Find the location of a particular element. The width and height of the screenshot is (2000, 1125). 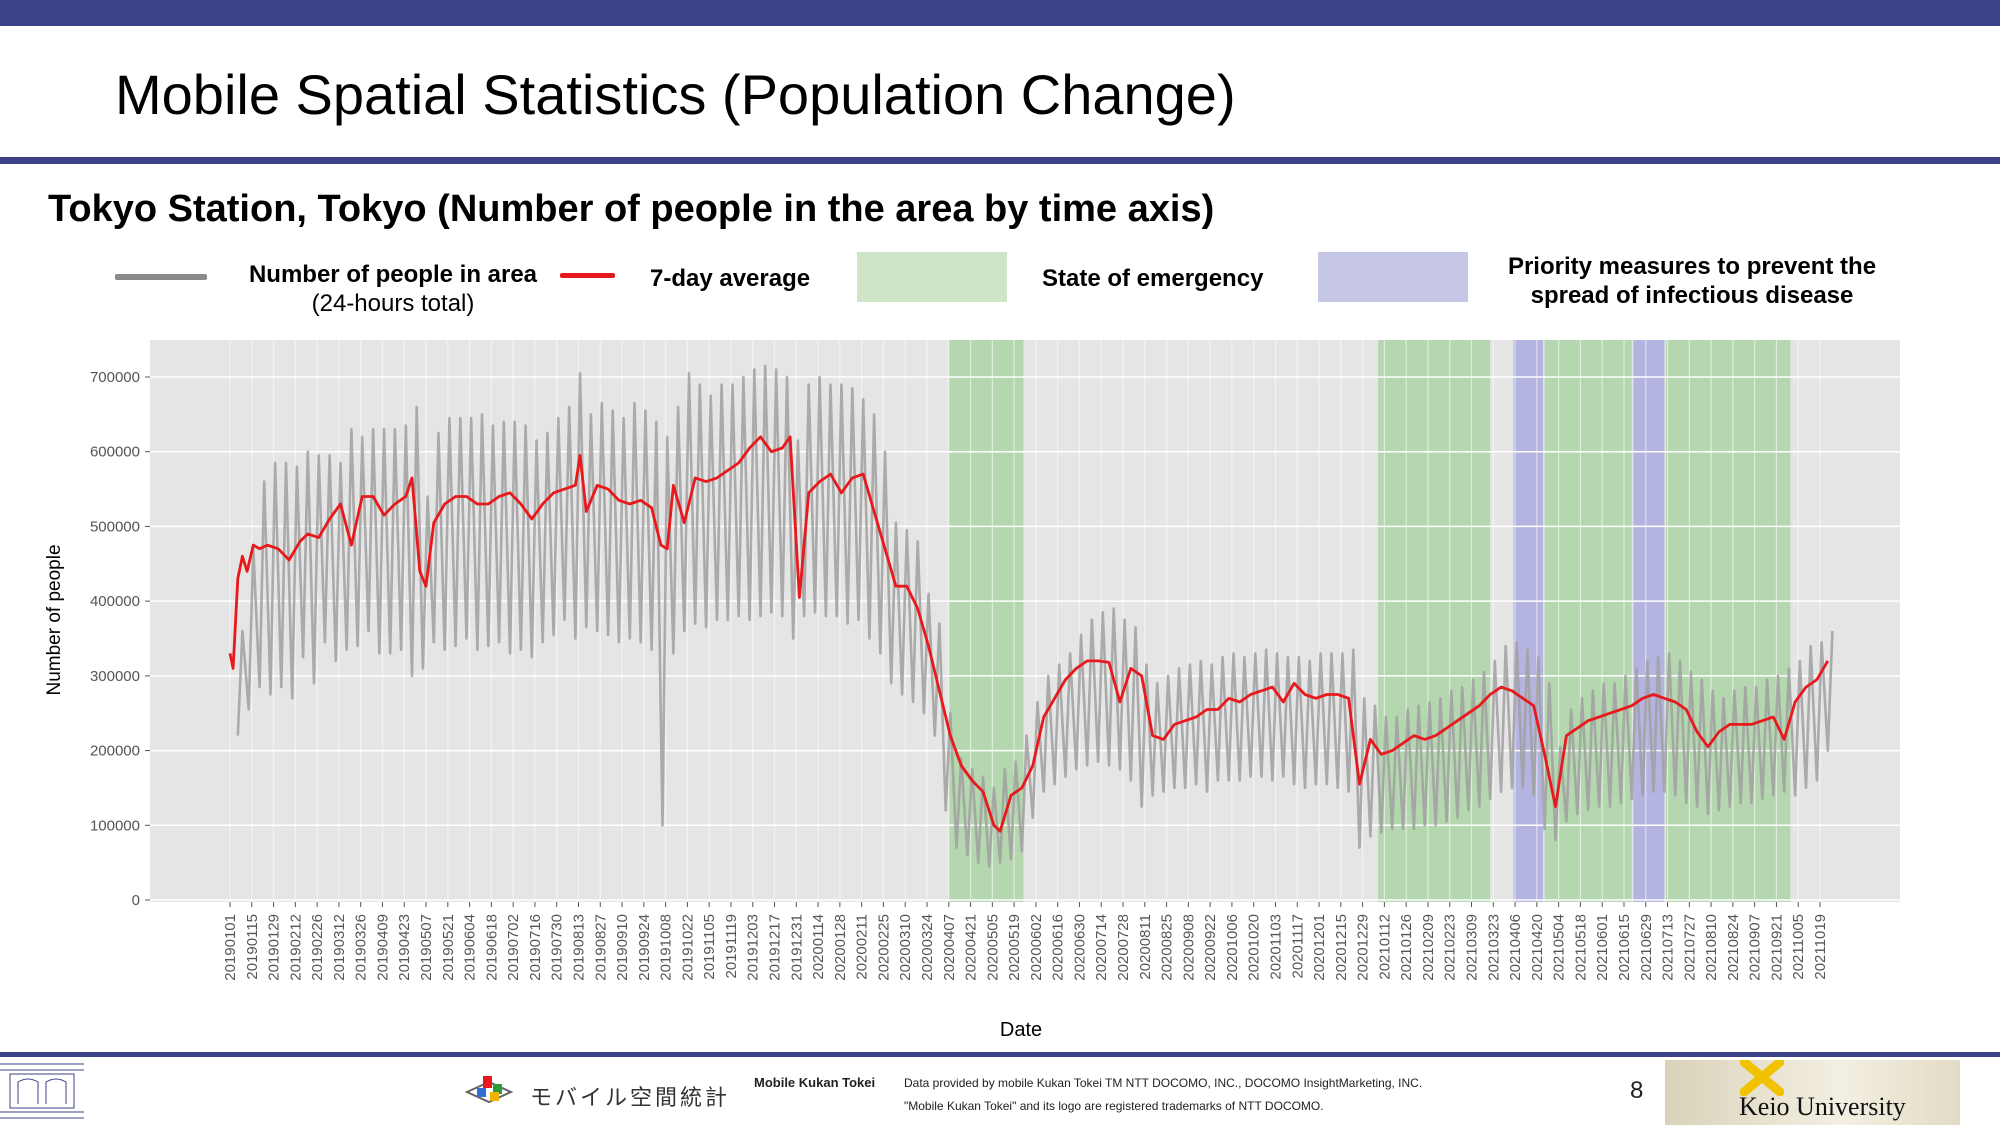

x-tick-label-57: 20210309 is located at coordinates (1472, 947).